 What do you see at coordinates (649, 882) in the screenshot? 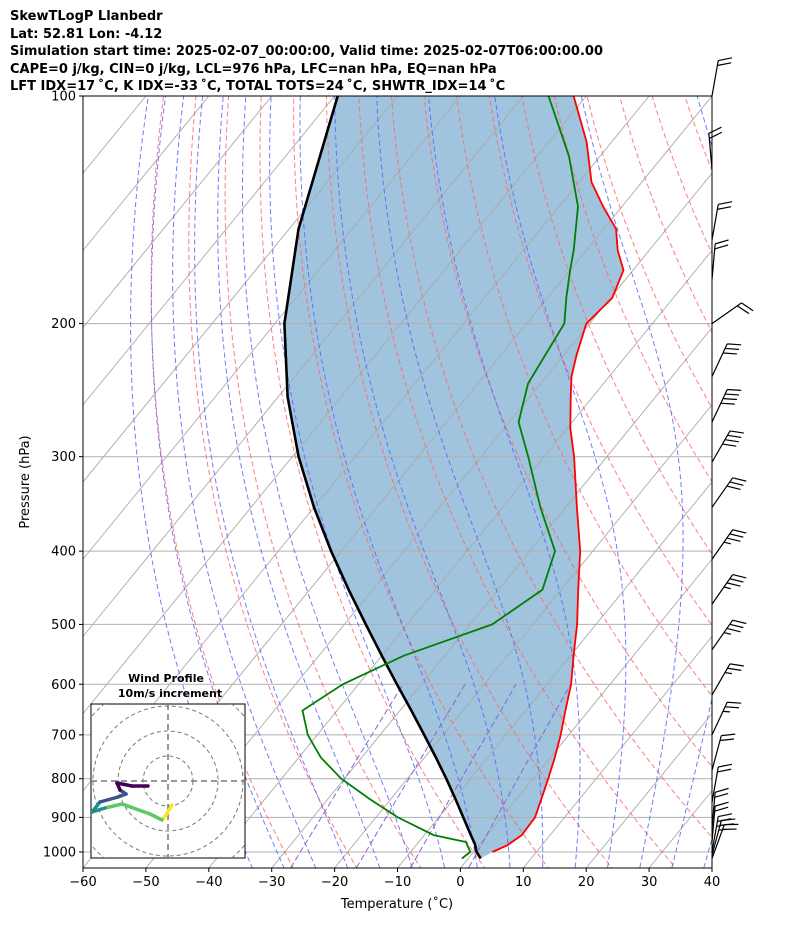
I see `x-tick-label: 30` at bounding box center [649, 882].